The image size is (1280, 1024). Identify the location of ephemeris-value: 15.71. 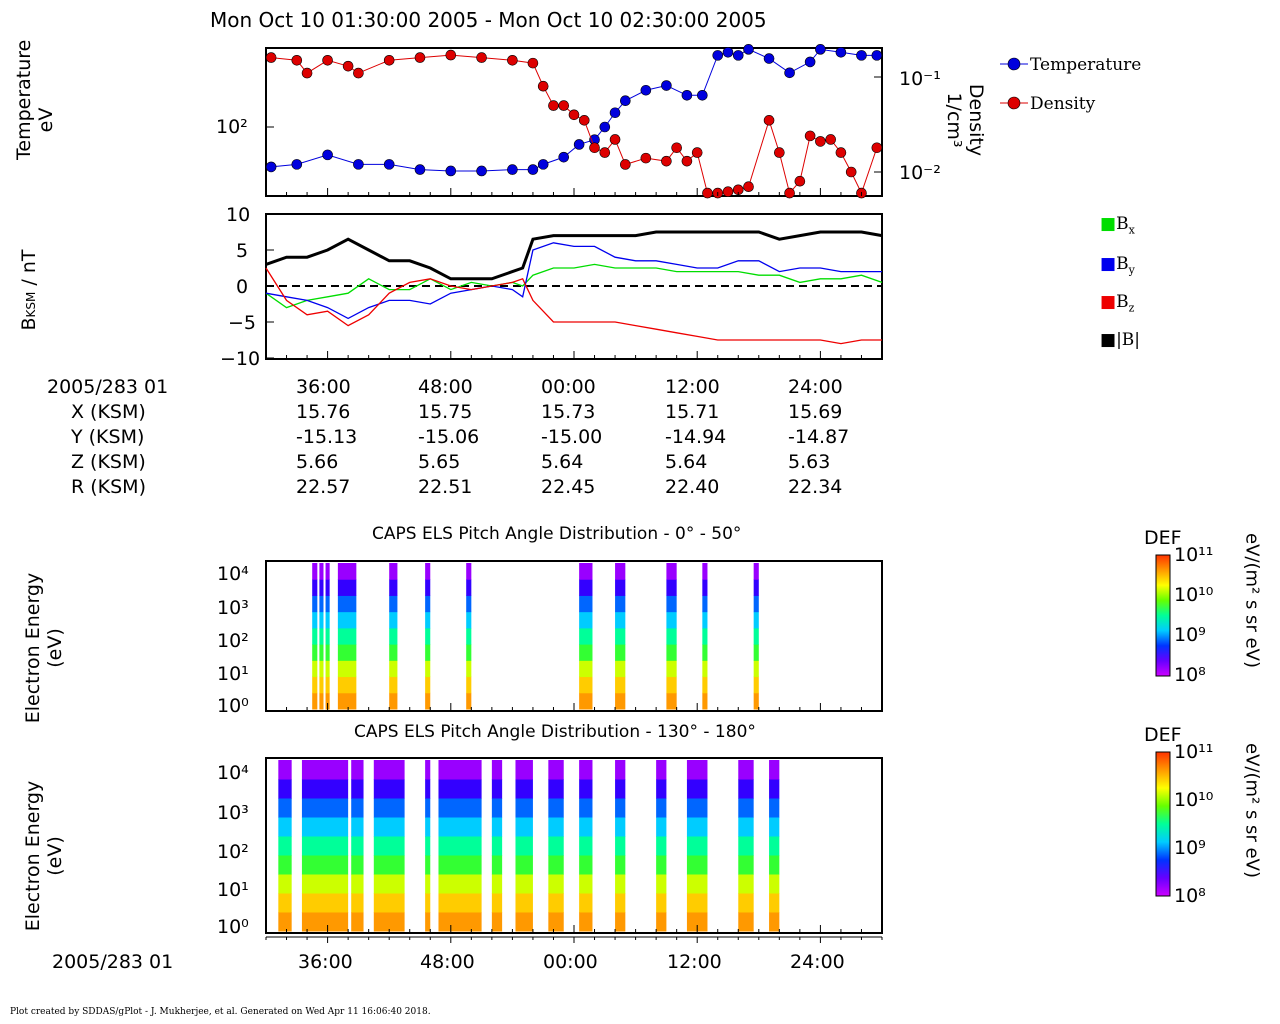
(692, 412).